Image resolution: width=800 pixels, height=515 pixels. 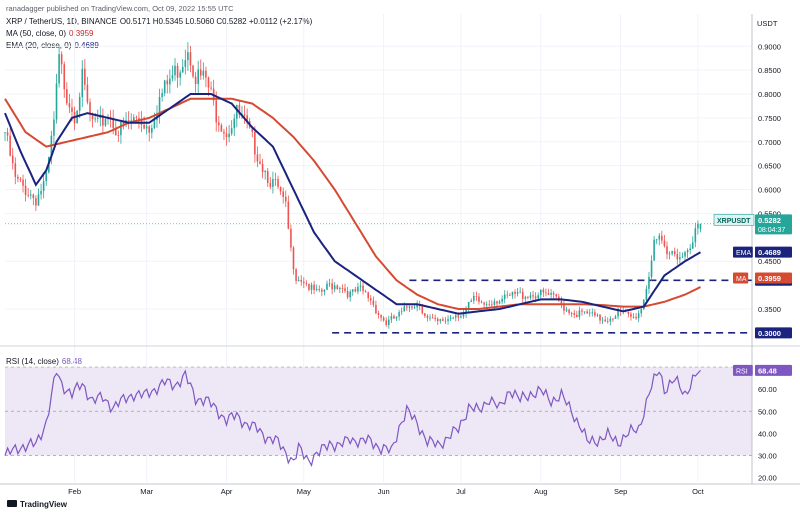 What do you see at coordinates (769, 46) in the screenshot?
I see `price-tick-label: 0.9000` at bounding box center [769, 46].